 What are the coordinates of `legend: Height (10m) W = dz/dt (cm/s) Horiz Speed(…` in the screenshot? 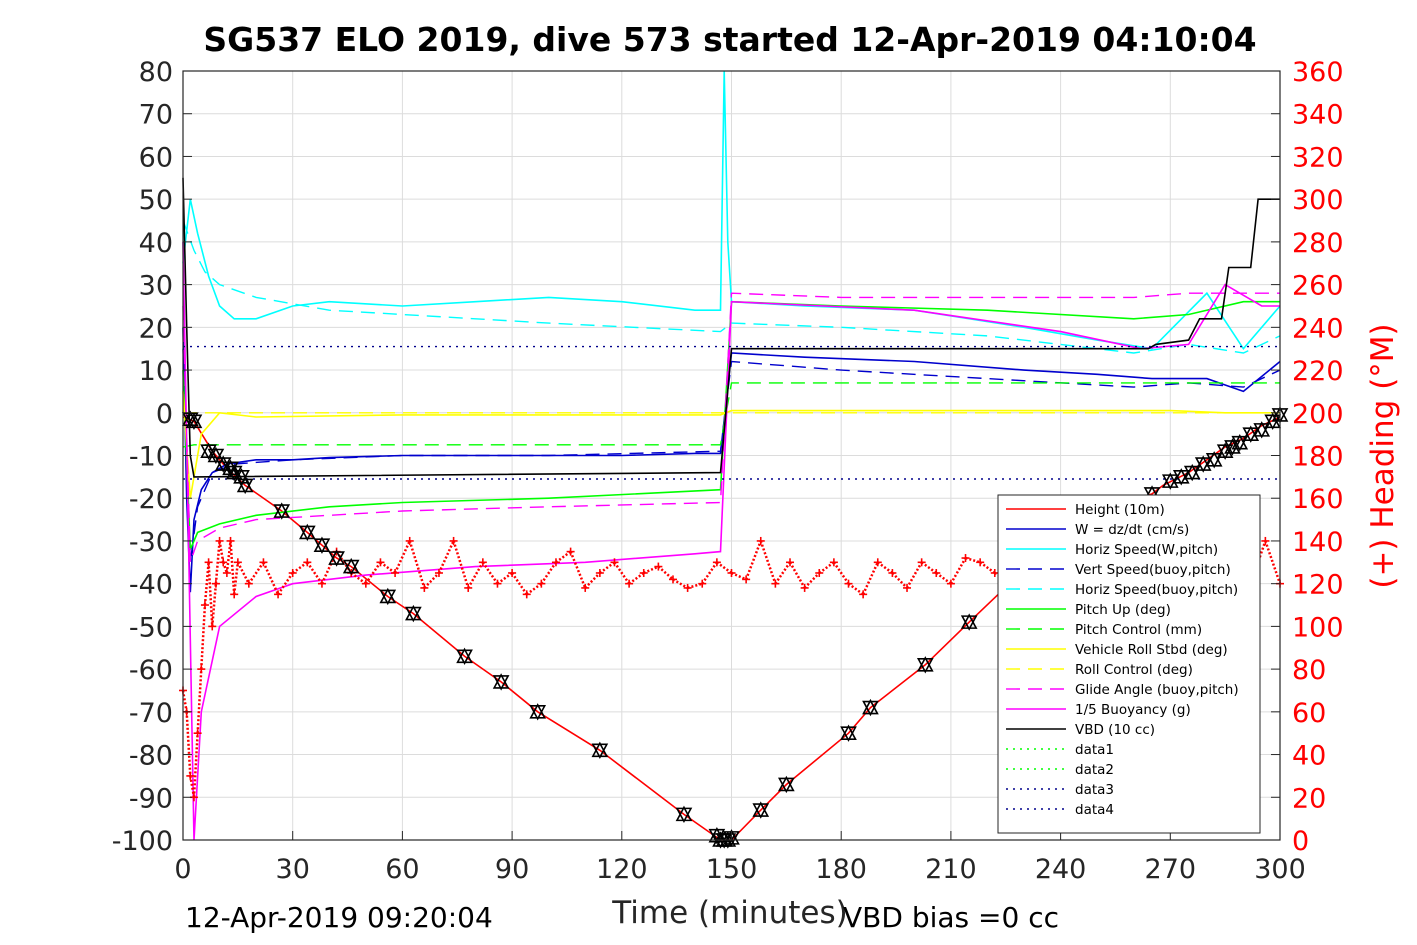 It's located at (1129, 664).